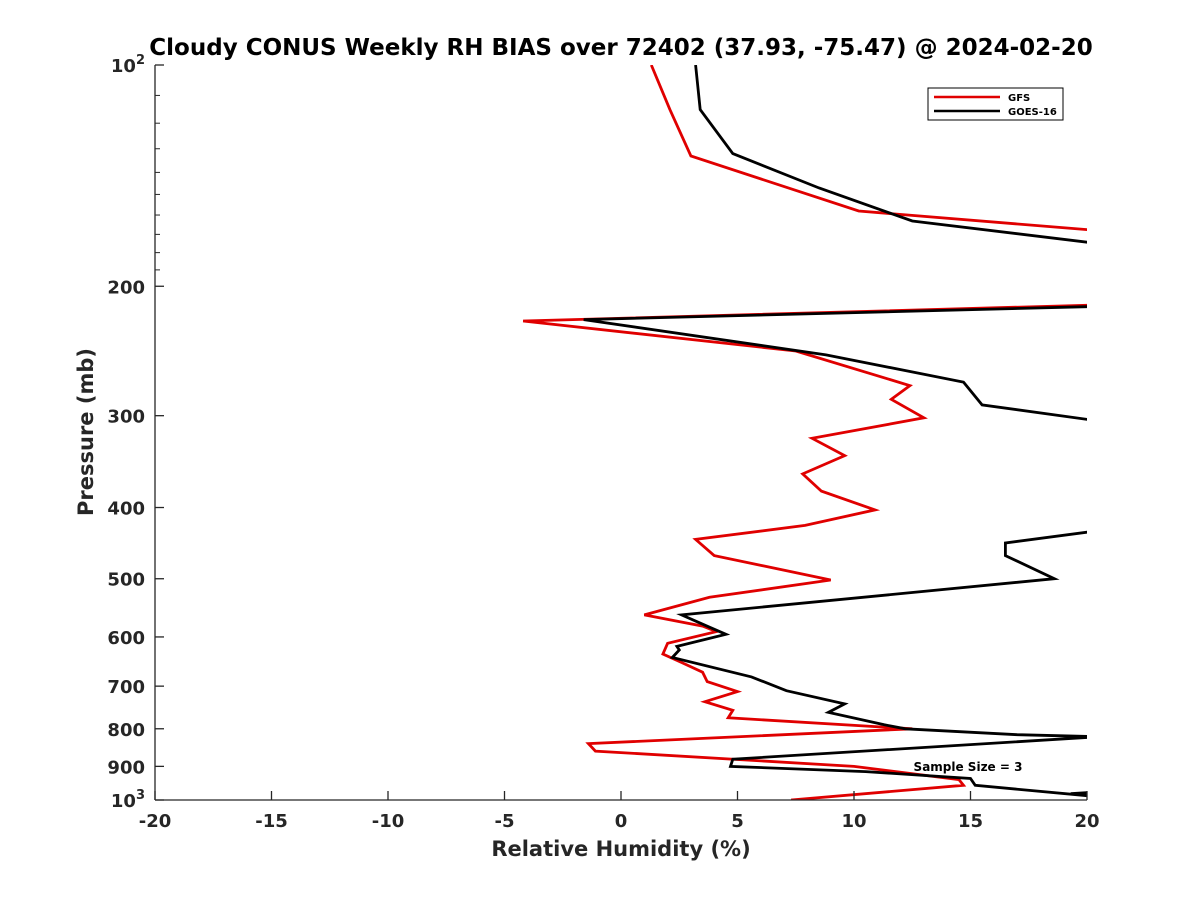  I want to click on y-axis-label: Pressure (mb), so click(86, 432).